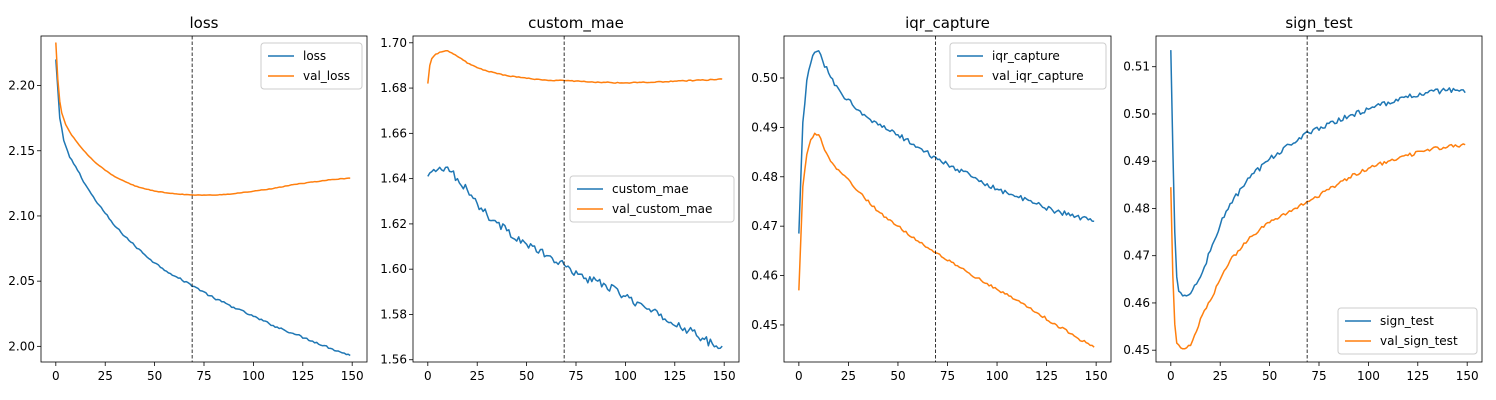 The image size is (1496, 400). Describe the element at coordinates (21, 86) in the screenshot. I see `y-tick-label: 2.20` at that location.